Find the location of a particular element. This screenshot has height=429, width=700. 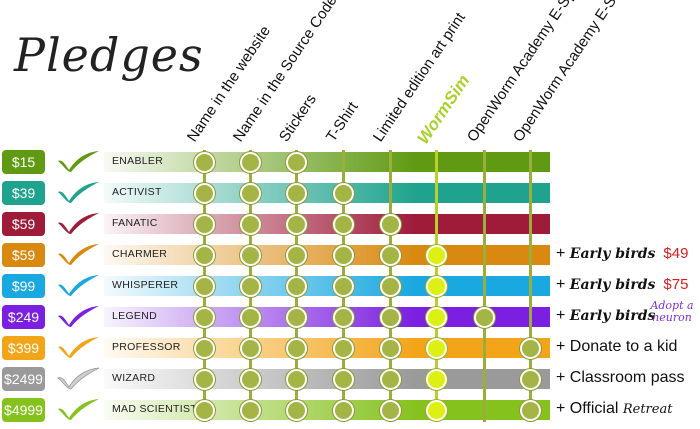

tier-extra: + Early birds $75 is located at coordinates (622, 285).